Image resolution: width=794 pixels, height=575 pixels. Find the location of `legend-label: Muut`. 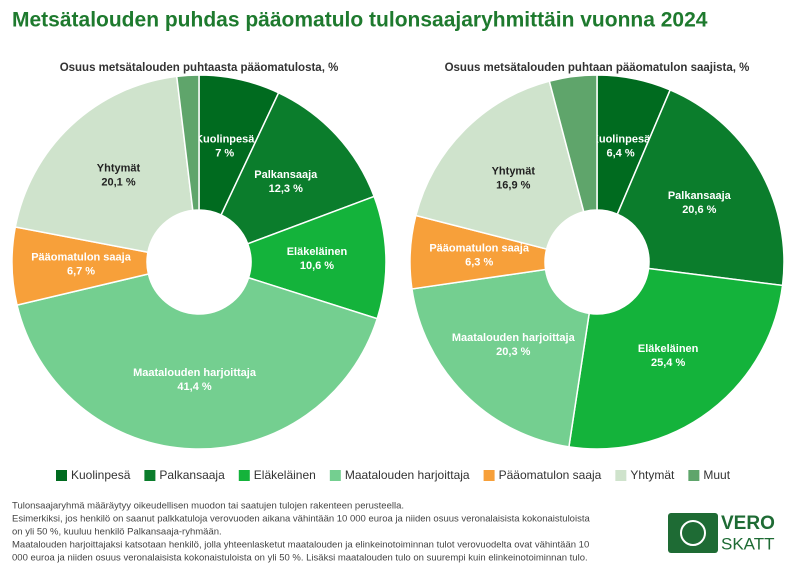

legend-label: Muut is located at coordinates (716, 475).